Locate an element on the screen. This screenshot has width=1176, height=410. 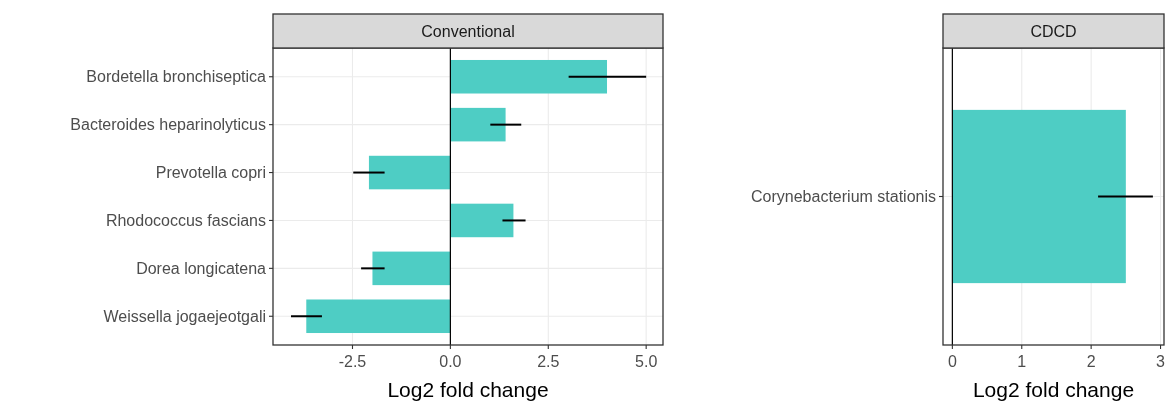
chart-title: CDCD is located at coordinates (1053, 31).